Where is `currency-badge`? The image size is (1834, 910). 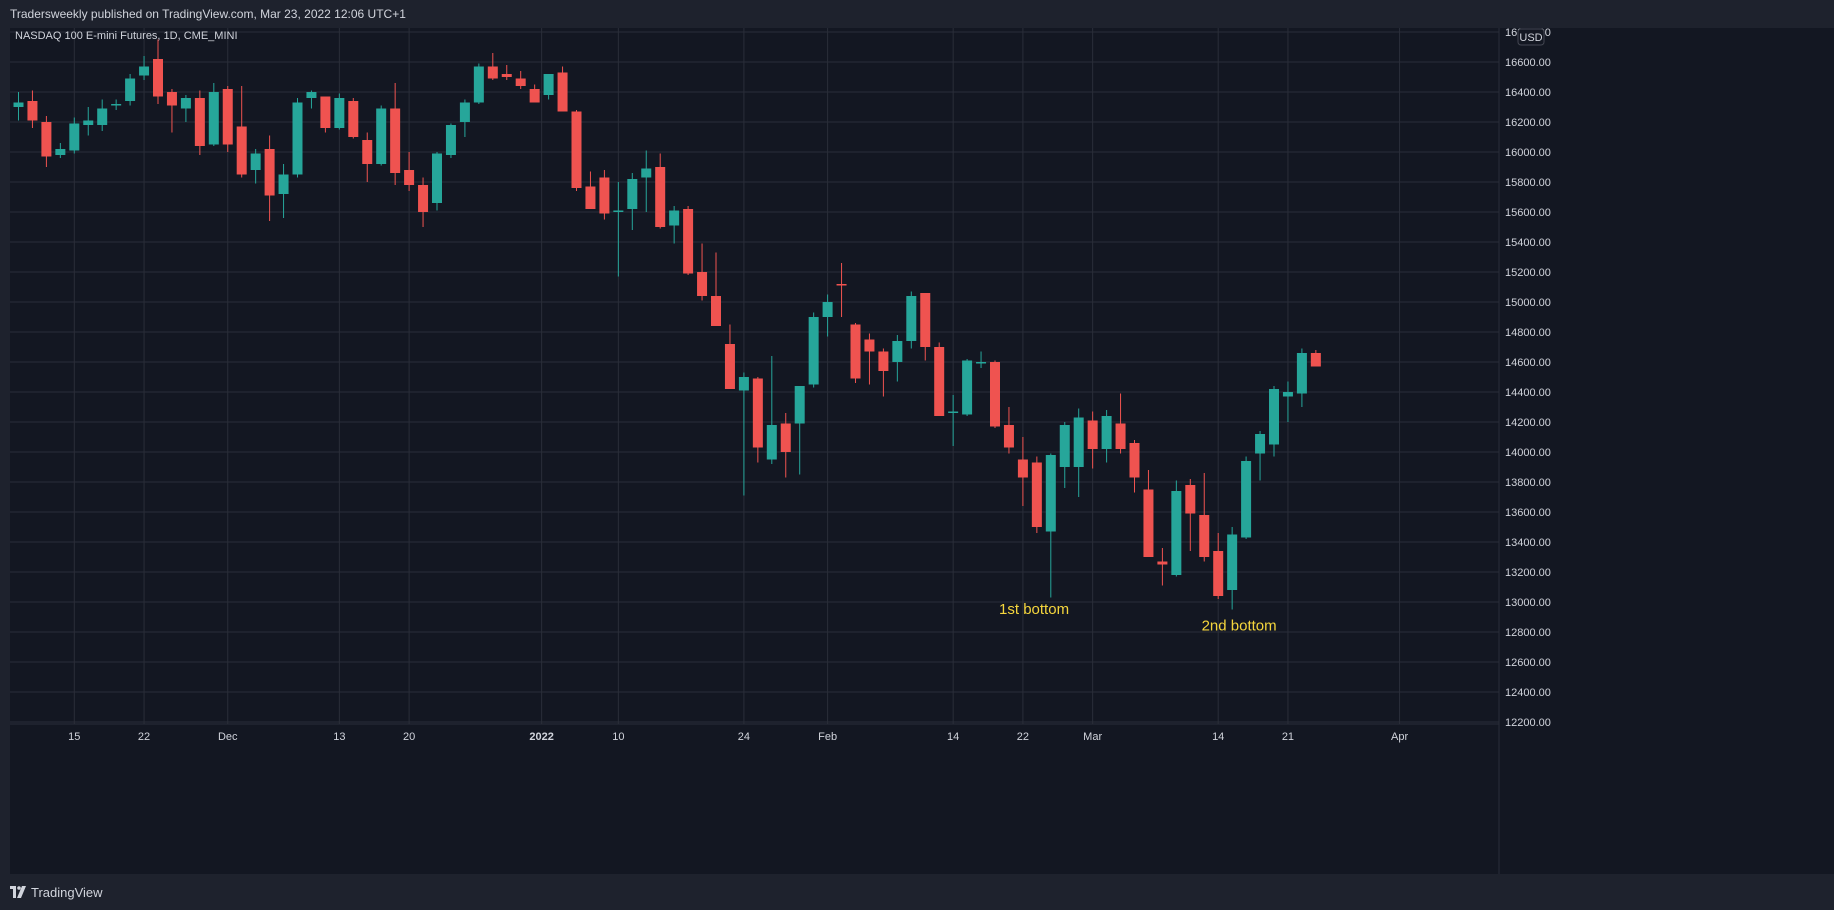 currency-badge is located at coordinates (1531, 37).